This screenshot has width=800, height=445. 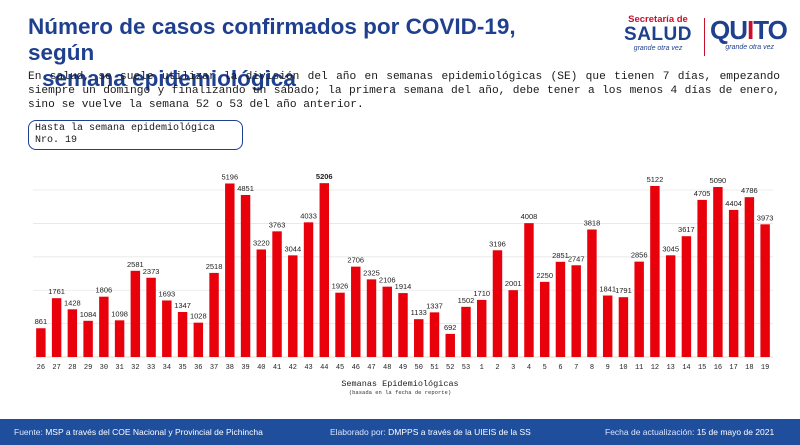 I want to click on x-tick-label: 15, so click(x=702, y=368).